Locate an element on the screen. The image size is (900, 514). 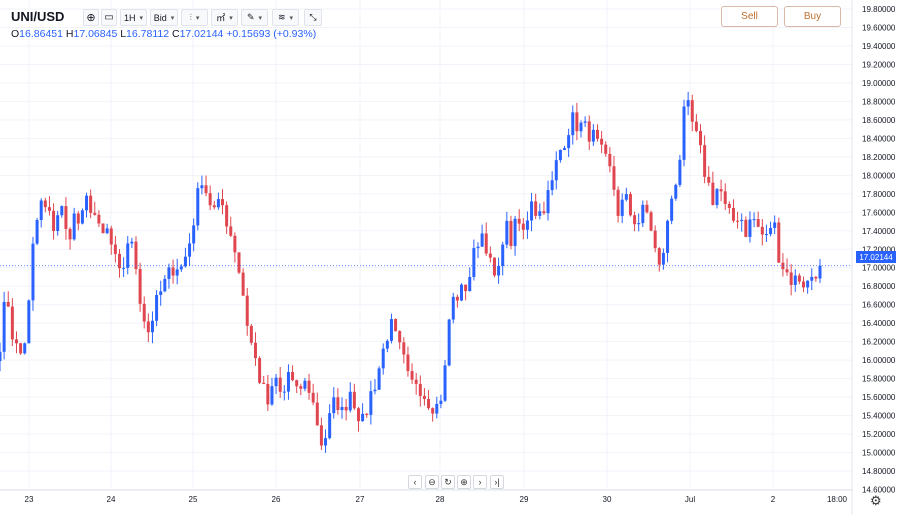
chart-type-select: ⫶ ▾ is located at coordinates (194, 17).